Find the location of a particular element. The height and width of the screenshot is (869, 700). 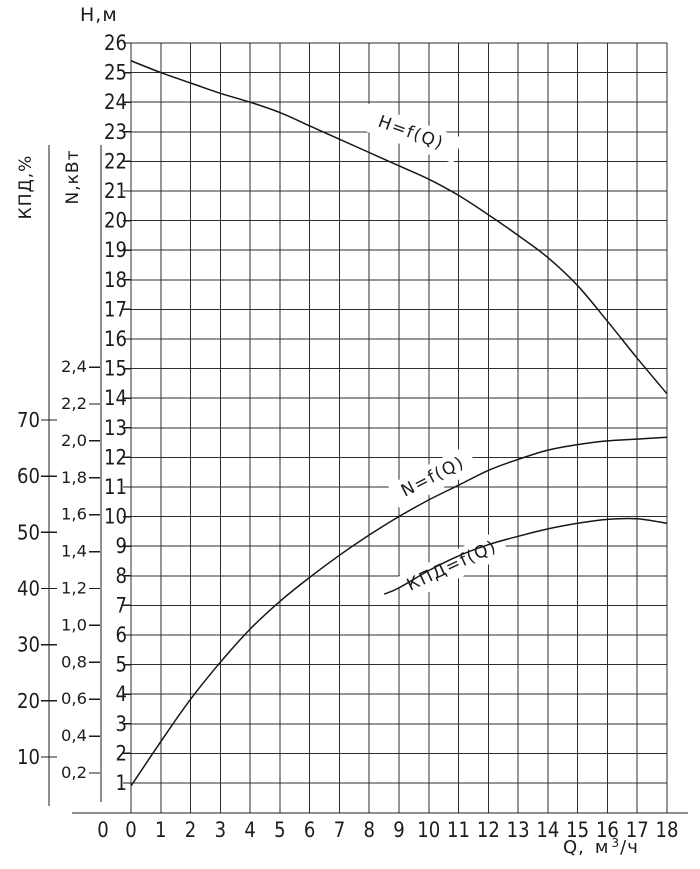

eff-tick-label: 60 is located at coordinates (28, 476).